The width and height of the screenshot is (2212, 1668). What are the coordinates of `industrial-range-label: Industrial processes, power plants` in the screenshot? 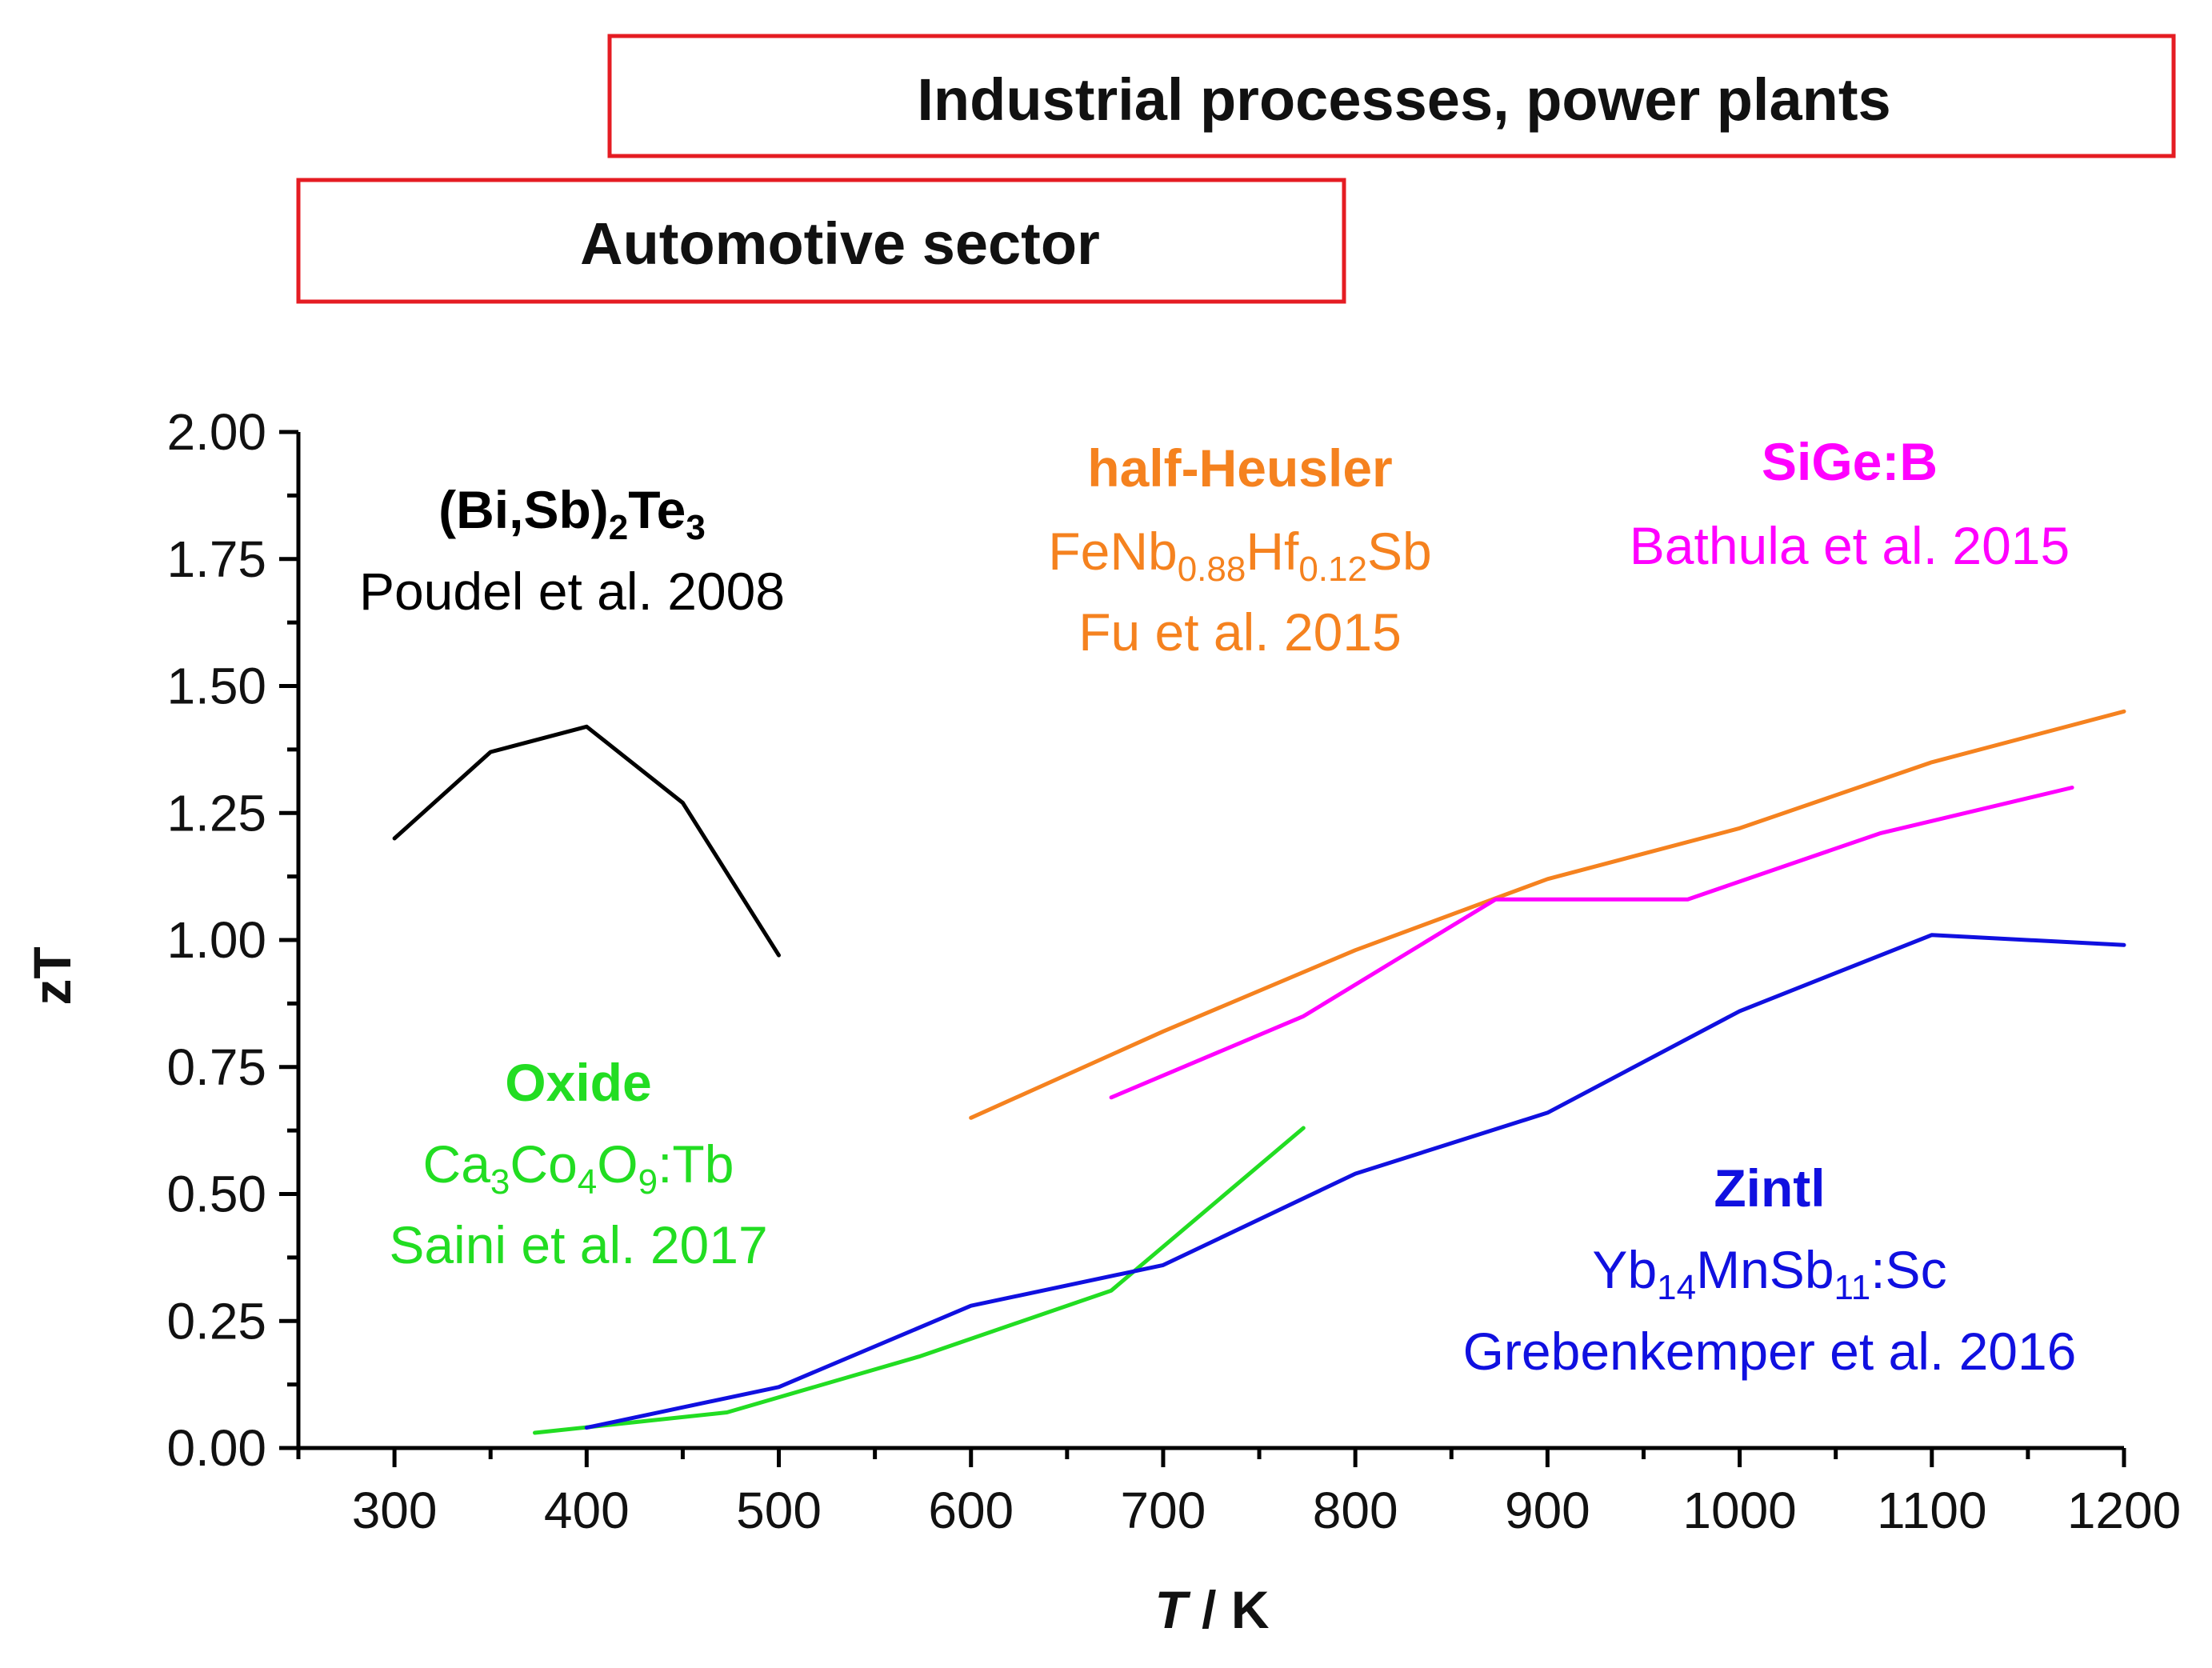 It's located at (1403, 99).